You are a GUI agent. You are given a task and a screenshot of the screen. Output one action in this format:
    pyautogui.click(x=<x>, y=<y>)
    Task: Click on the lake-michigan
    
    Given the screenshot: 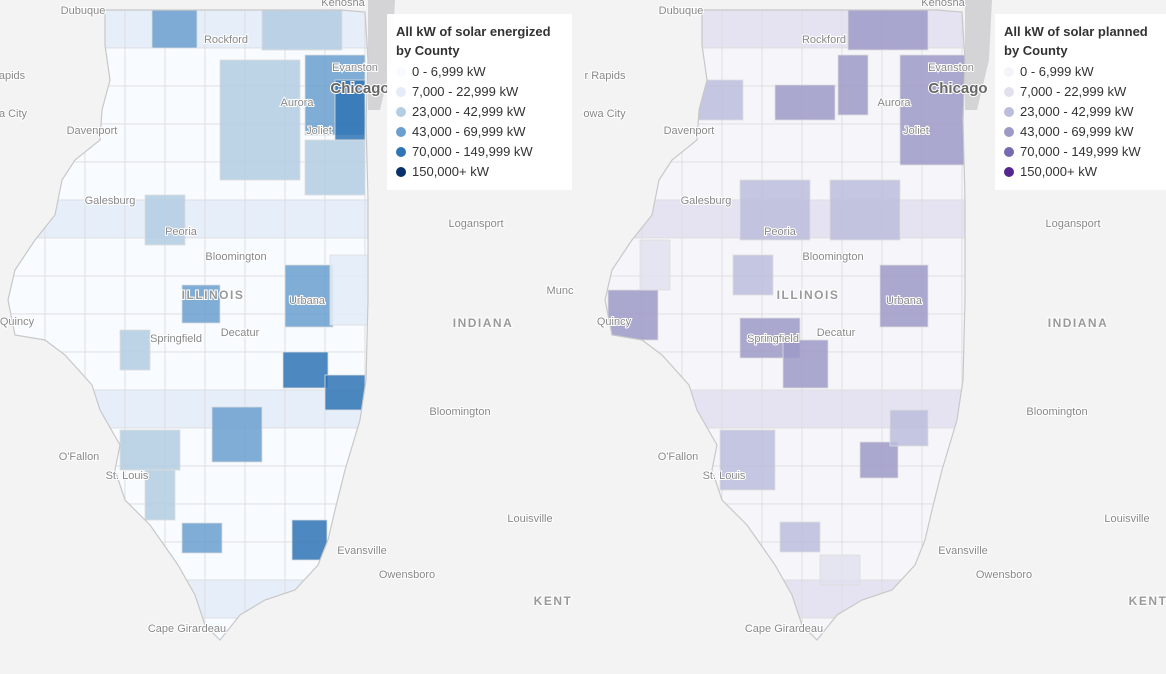 What is the action you would take?
    pyautogui.click(x=978, y=55)
    